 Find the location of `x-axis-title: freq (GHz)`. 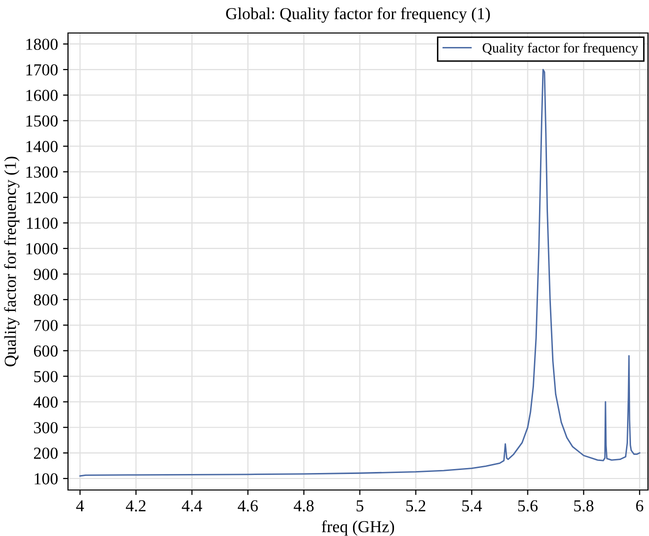

x-axis-title: freq (GHz) is located at coordinates (358, 528).